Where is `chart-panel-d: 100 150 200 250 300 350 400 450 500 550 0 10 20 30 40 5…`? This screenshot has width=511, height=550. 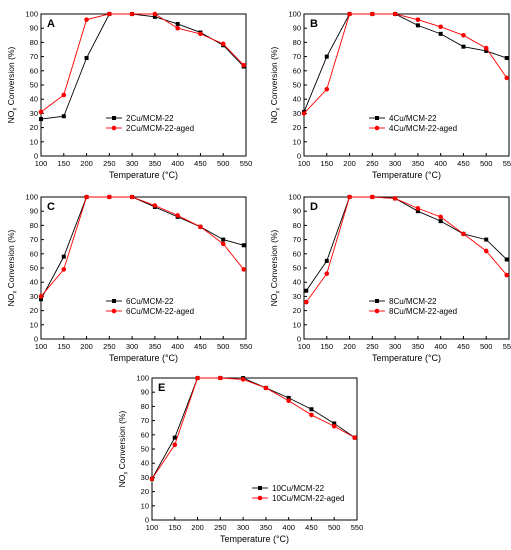 chart-panel-d: 100 150 200 250 300 350 400 450 500 550 0 10 20 30 40 5… is located at coordinates (390, 278).